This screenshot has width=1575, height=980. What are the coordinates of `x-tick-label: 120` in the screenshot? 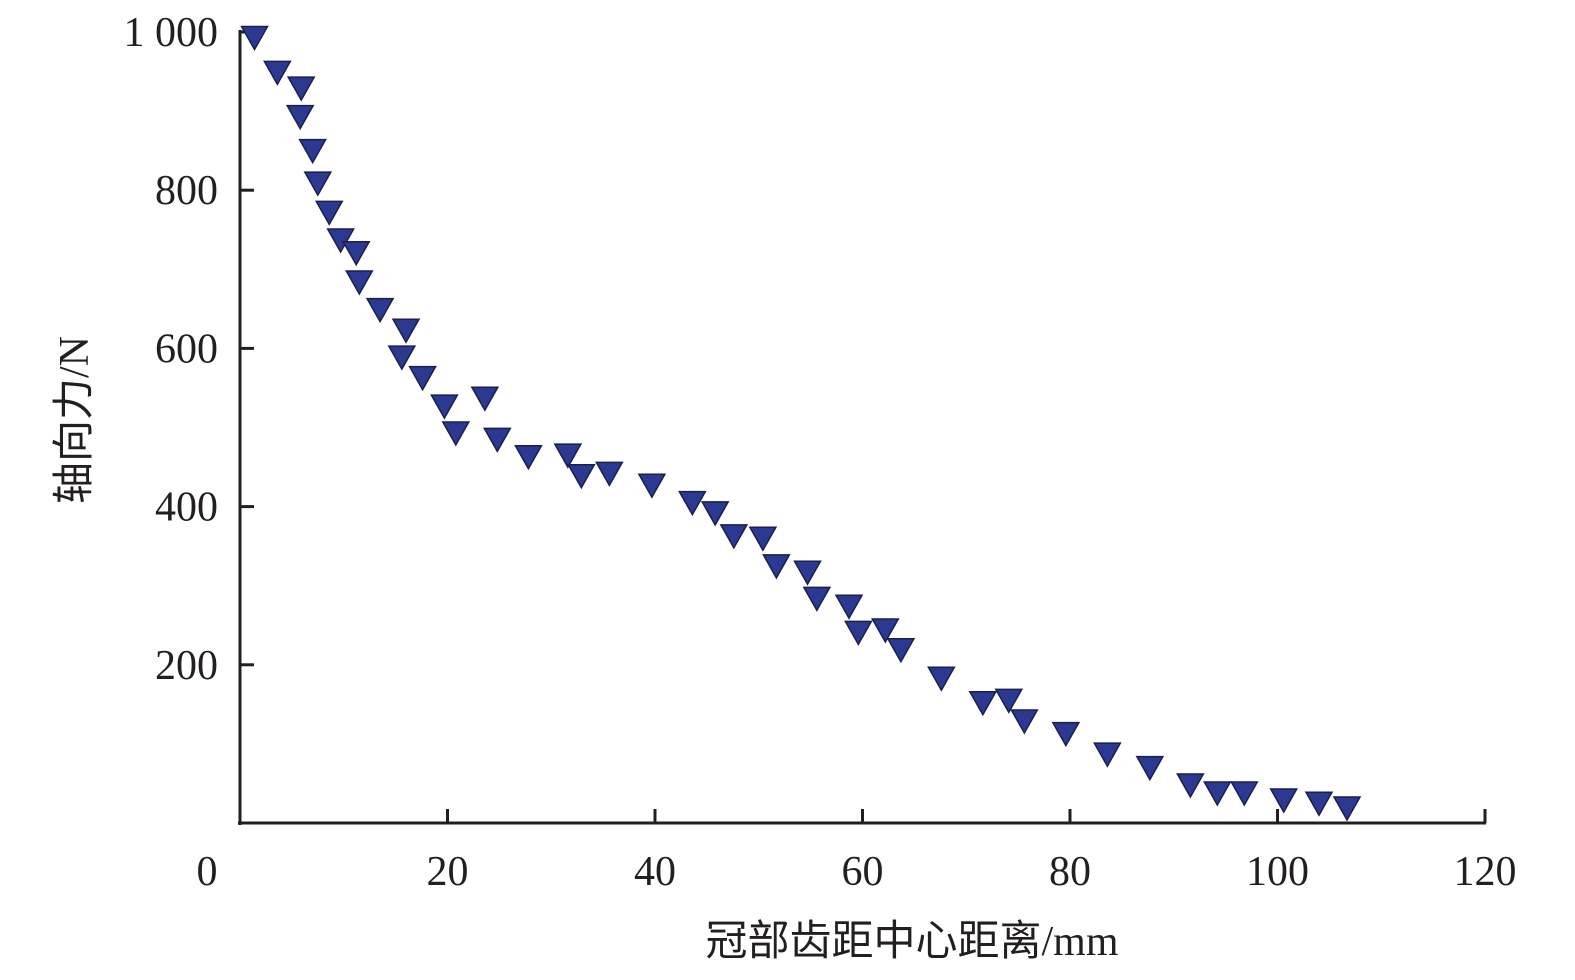 It's located at (1485, 872).